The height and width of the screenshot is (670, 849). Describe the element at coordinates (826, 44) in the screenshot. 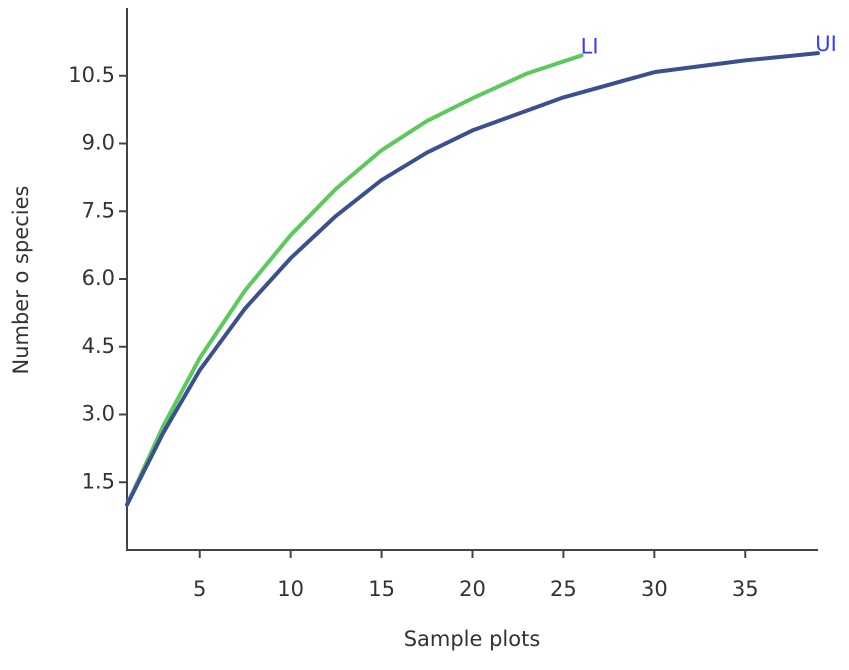

I see `series-label: UI` at that location.